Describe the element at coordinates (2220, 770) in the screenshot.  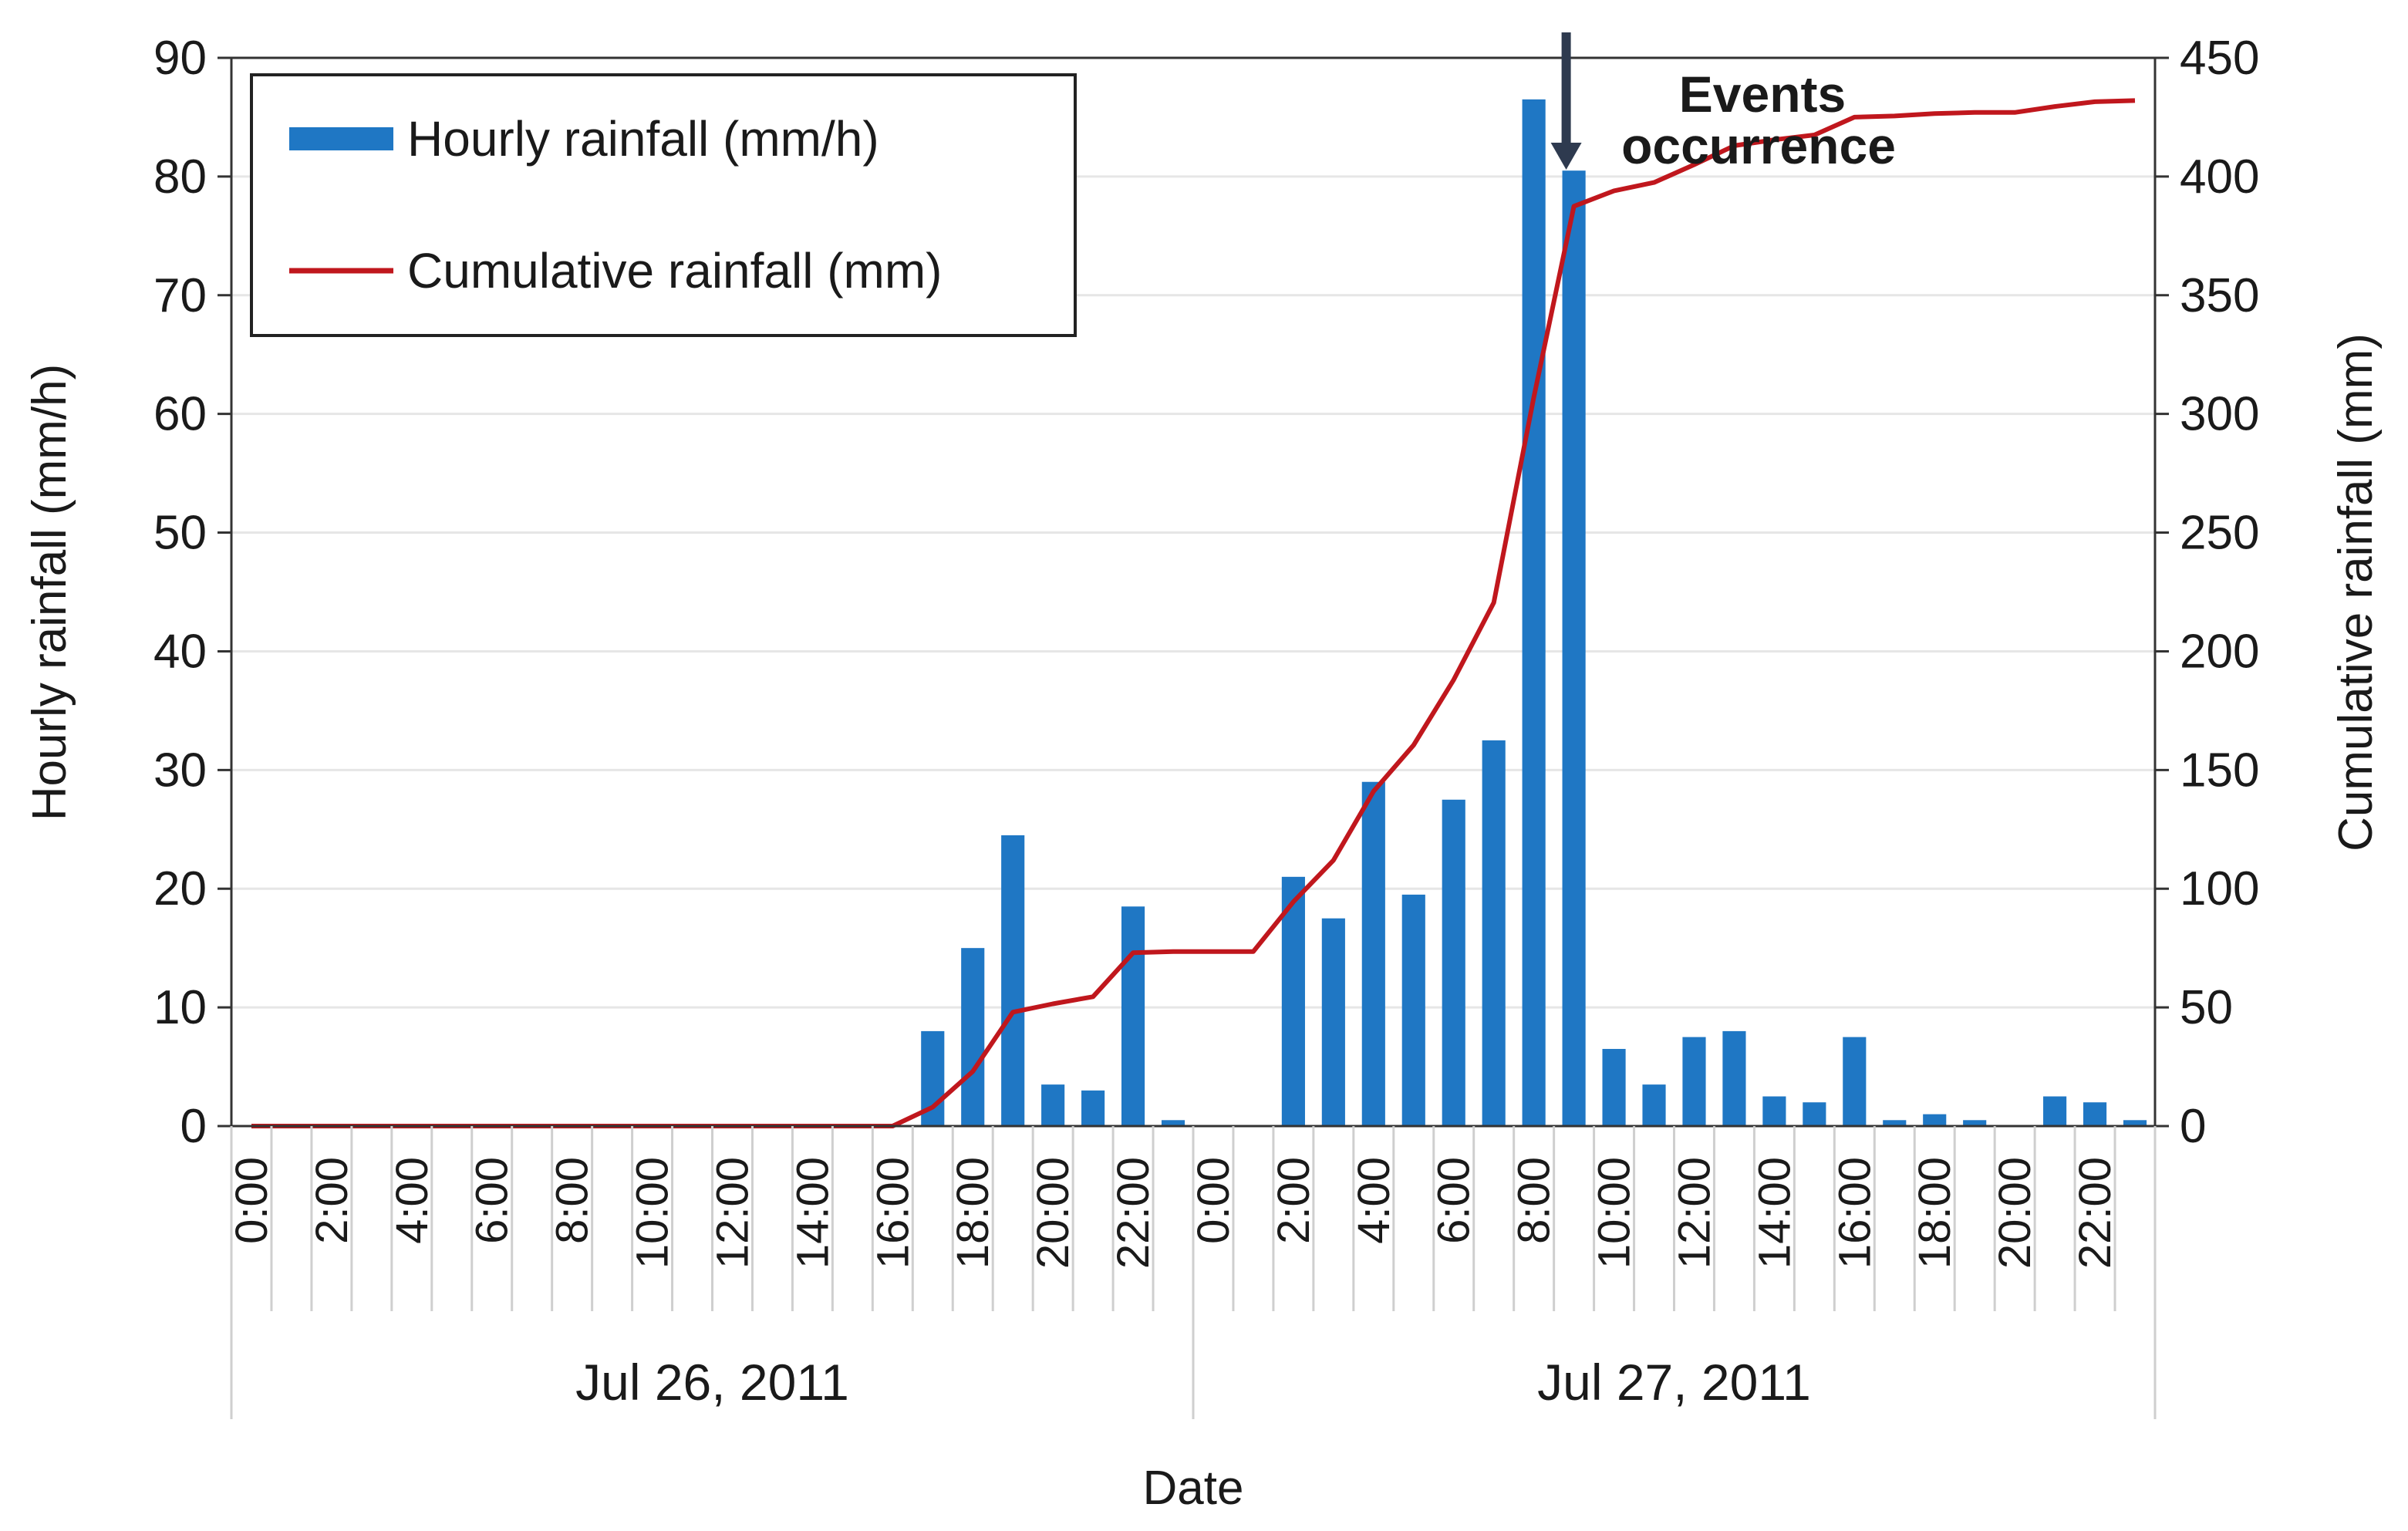
I see `right-y-tick-label: 150` at that location.